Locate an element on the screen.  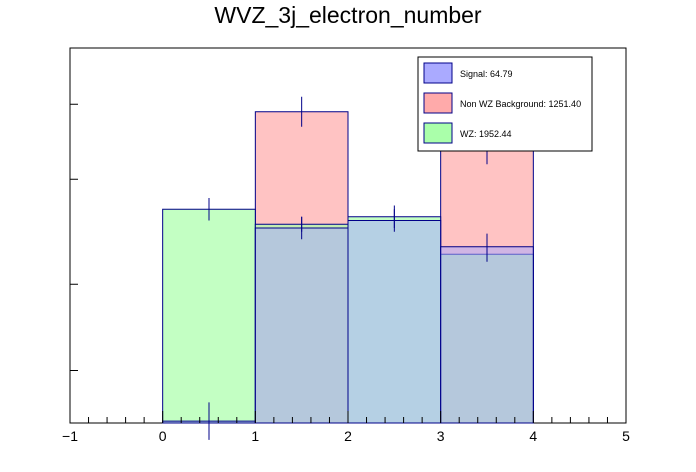
legend-swatch-wz is located at coordinates (438, 133).